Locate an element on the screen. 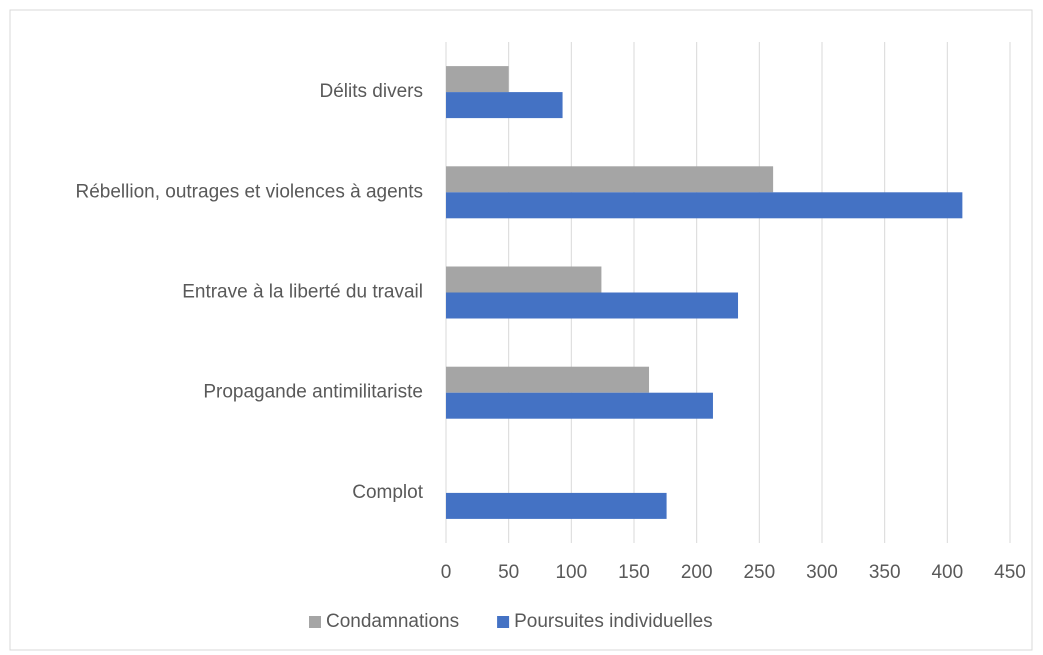  y-tick-label: Complot is located at coordinates (387, 492).